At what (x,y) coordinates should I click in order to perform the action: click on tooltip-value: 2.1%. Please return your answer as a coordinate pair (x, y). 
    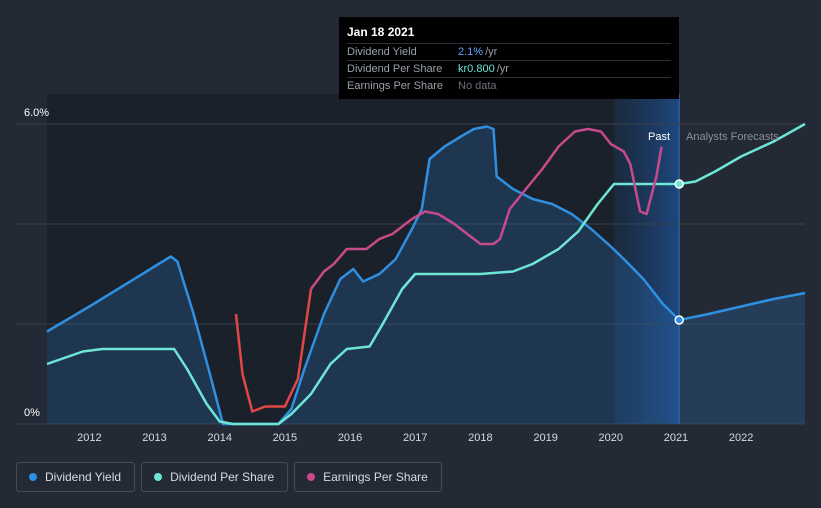
    Looking at the image, I should click on (471, 52).